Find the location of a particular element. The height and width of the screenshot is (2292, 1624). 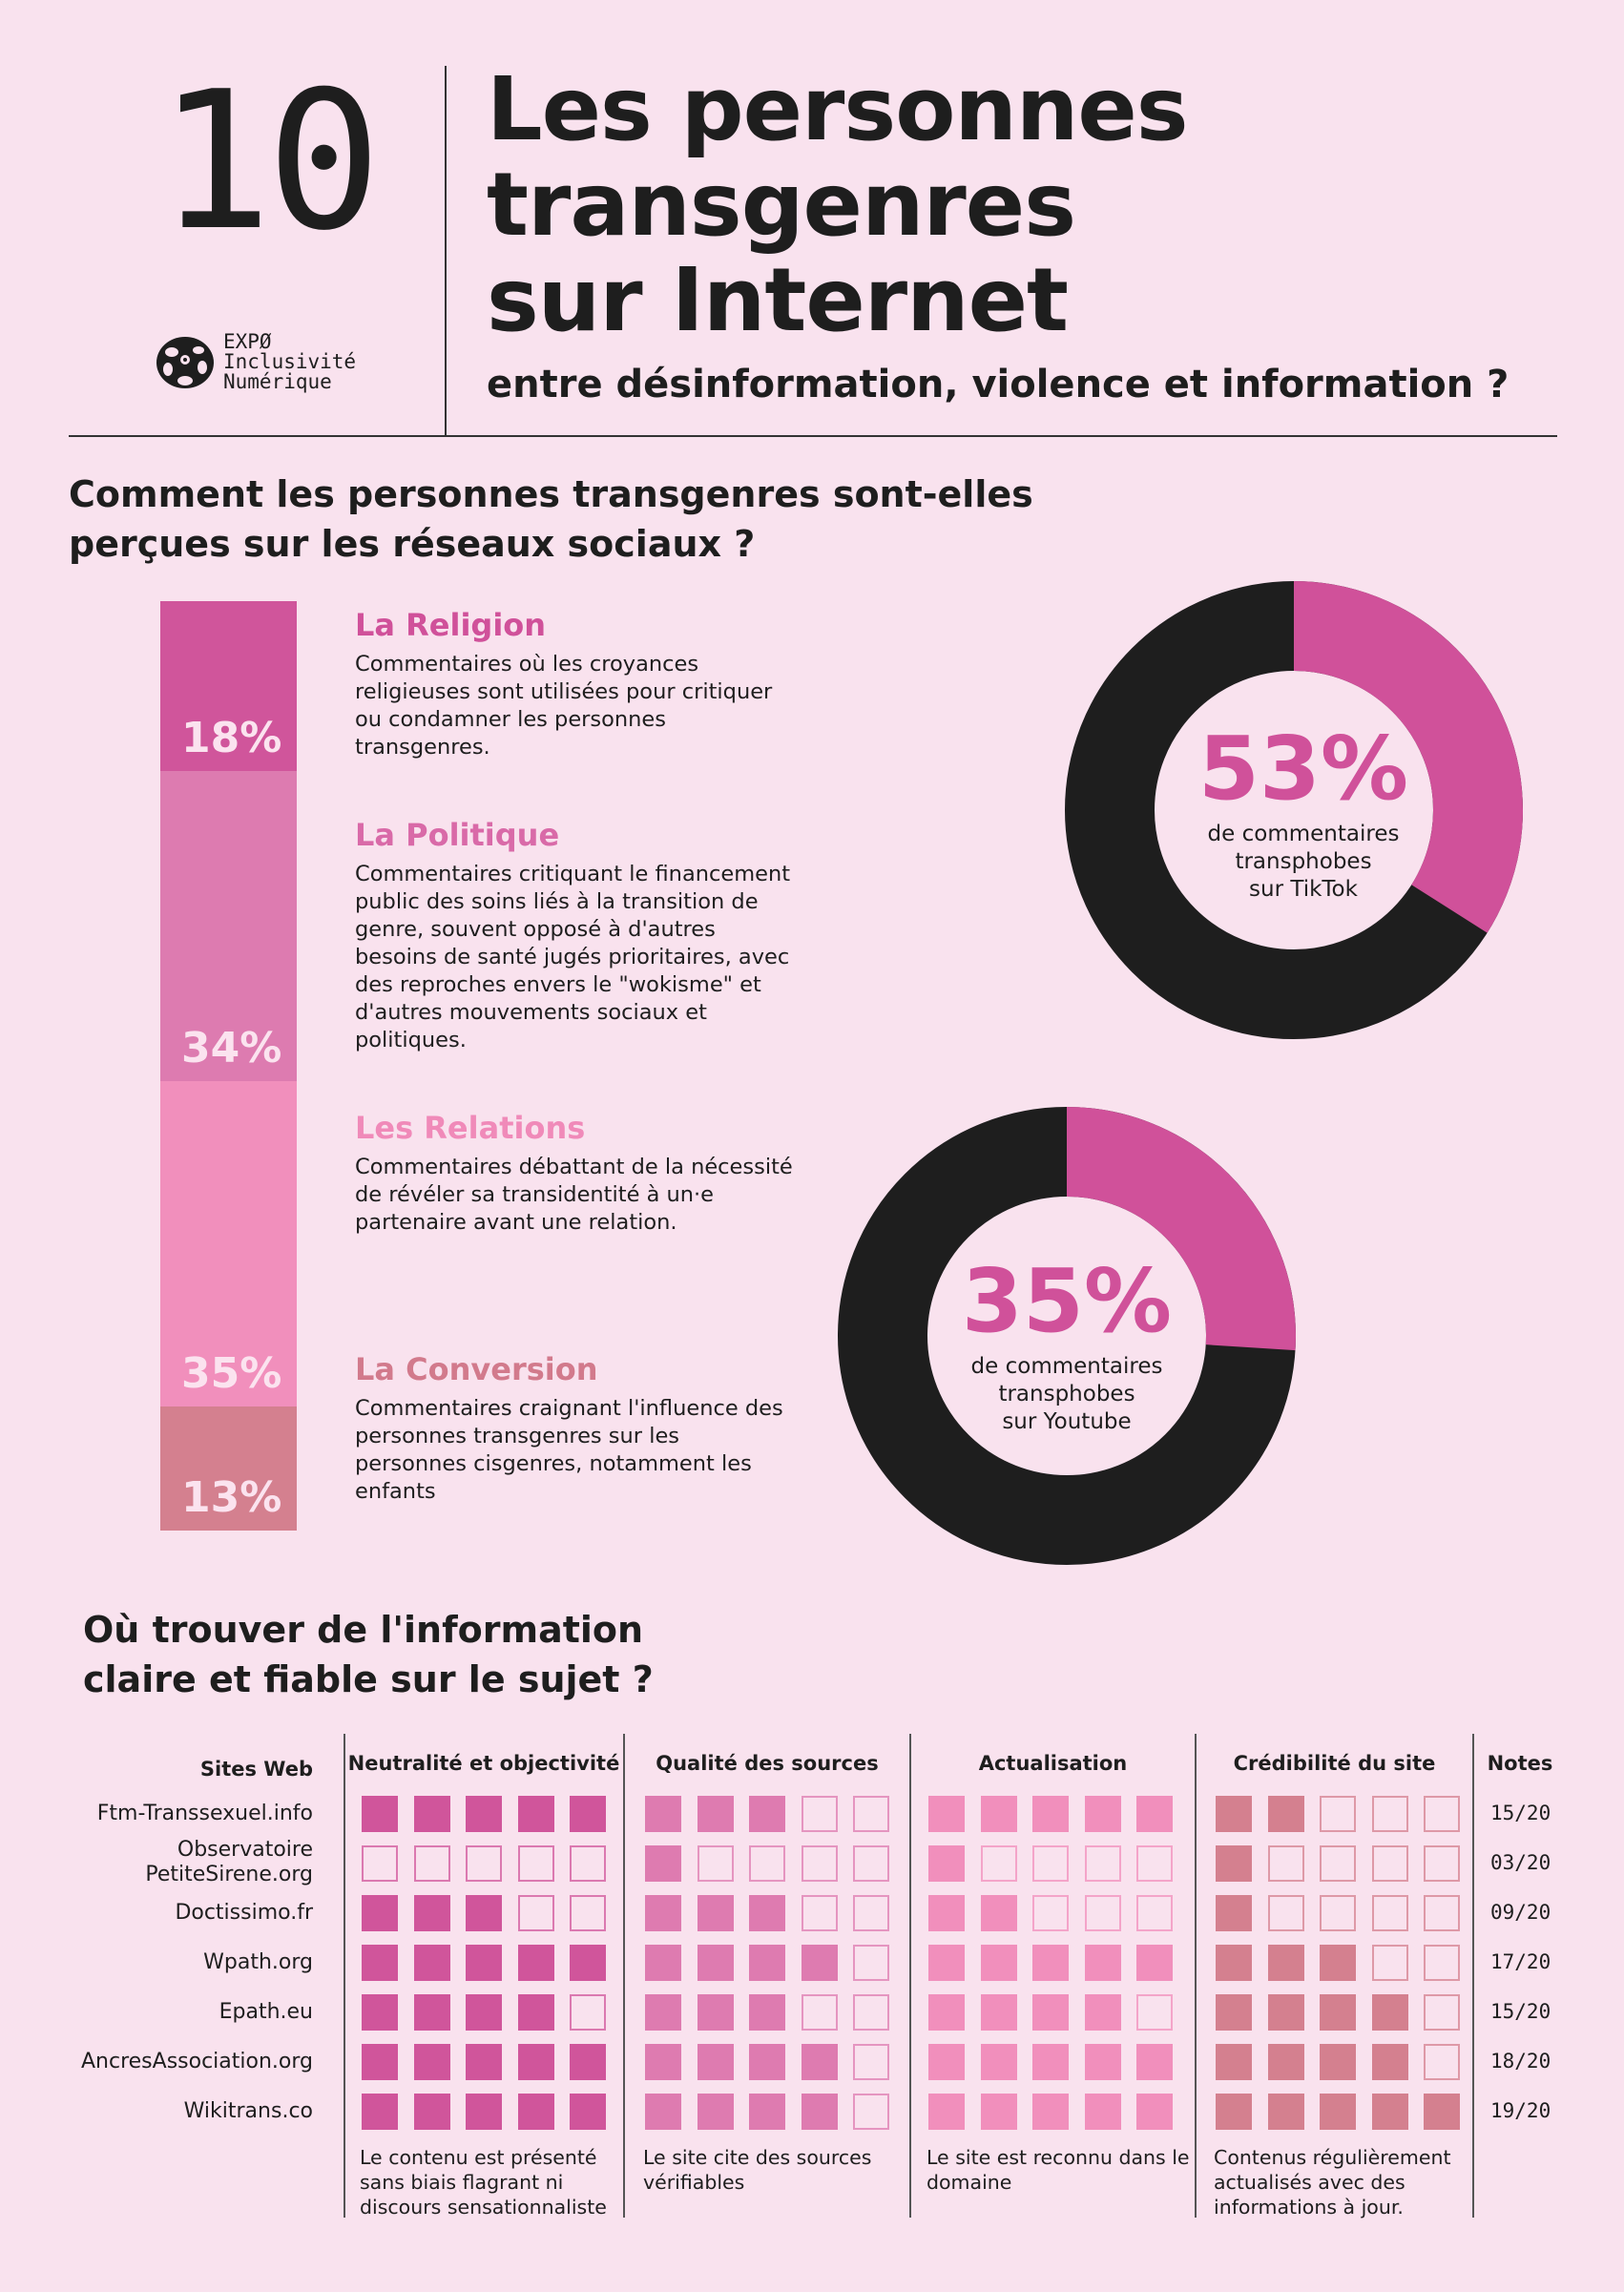

site-name: Ftm-Transsexuel.info is located at coordinates (204, 1813).